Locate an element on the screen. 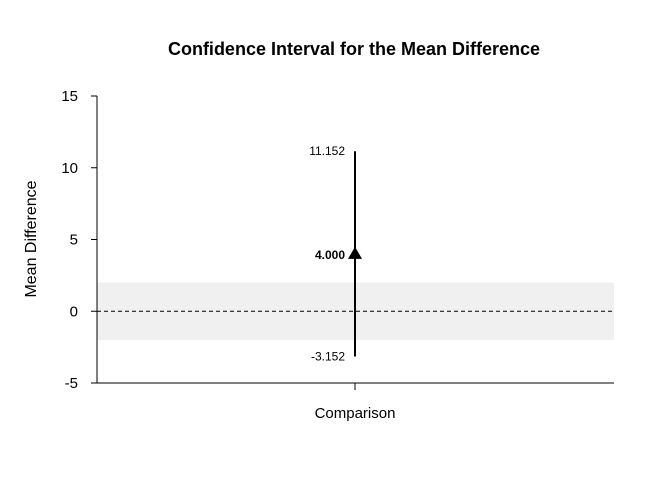 This screenshot has height=480, width=672. y-tick-label: 0 is located at coordinates (74, 311).